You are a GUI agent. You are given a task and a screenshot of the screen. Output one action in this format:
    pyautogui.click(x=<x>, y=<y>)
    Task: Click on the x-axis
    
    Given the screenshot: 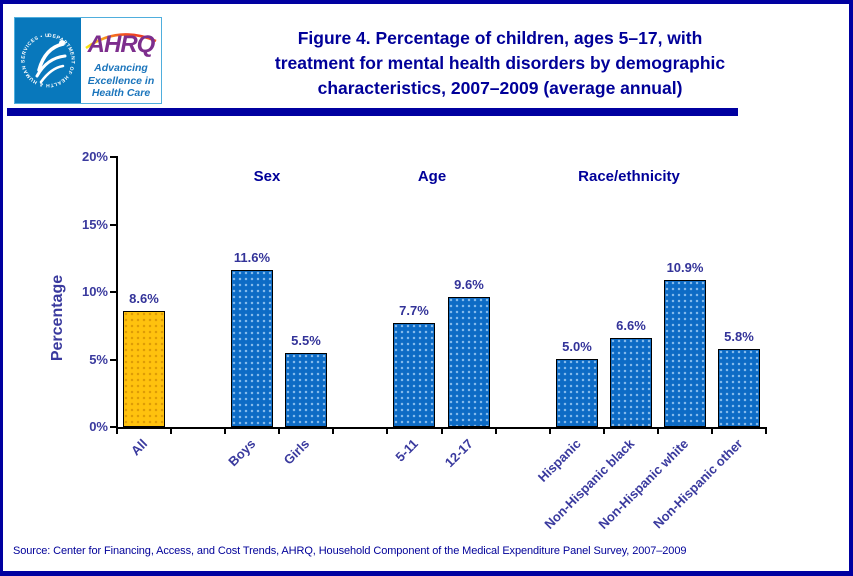 What is the action you would take?
    pyautogui.click(x=441, y=428)
    